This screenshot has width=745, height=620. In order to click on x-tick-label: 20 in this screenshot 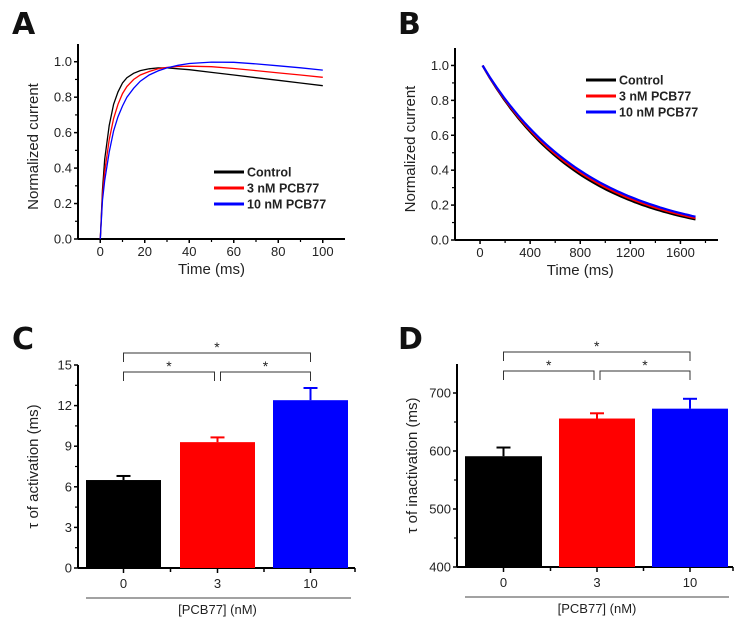, I will do `click(145, 251)`.